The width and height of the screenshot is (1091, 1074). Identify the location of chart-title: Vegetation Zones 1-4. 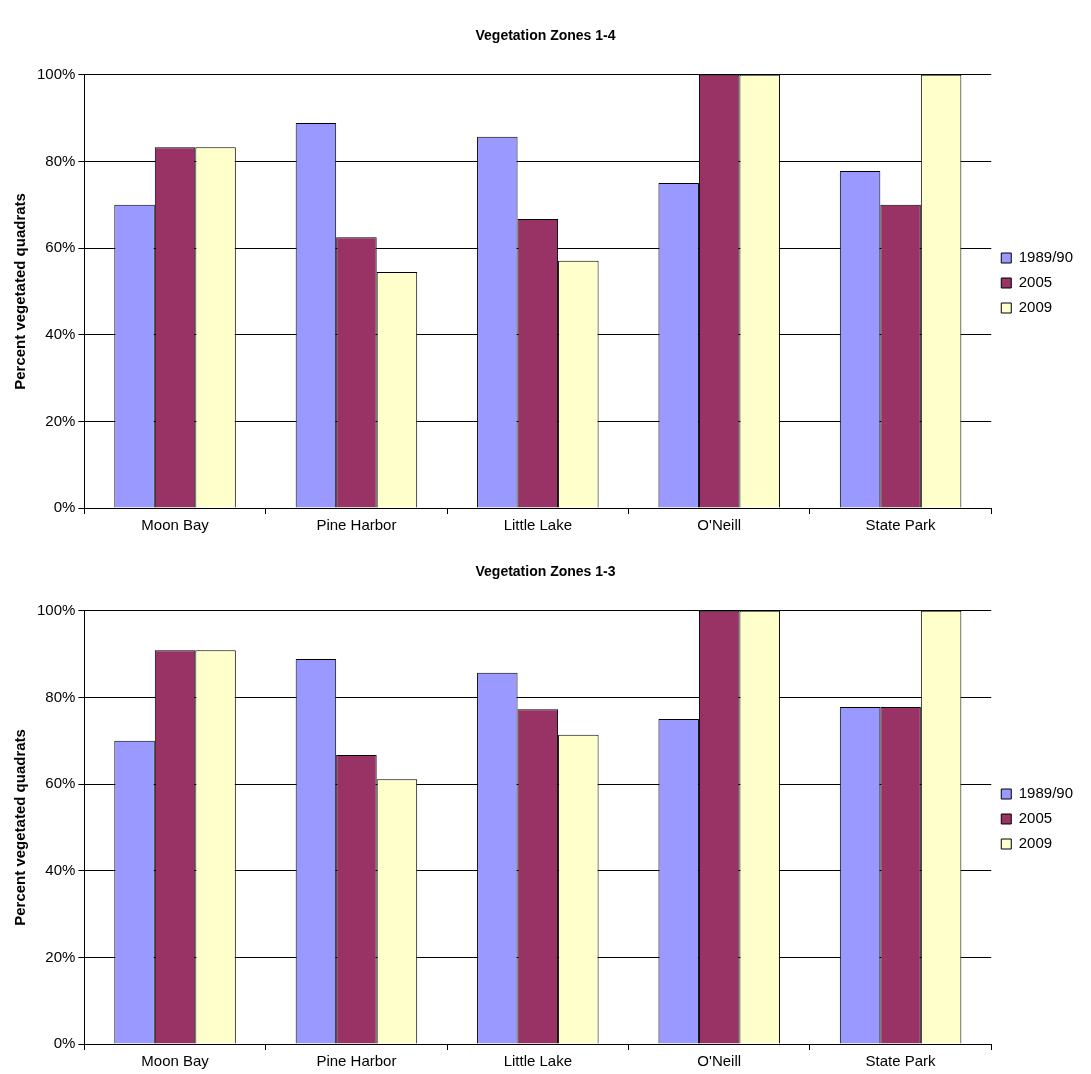
(545, 35).